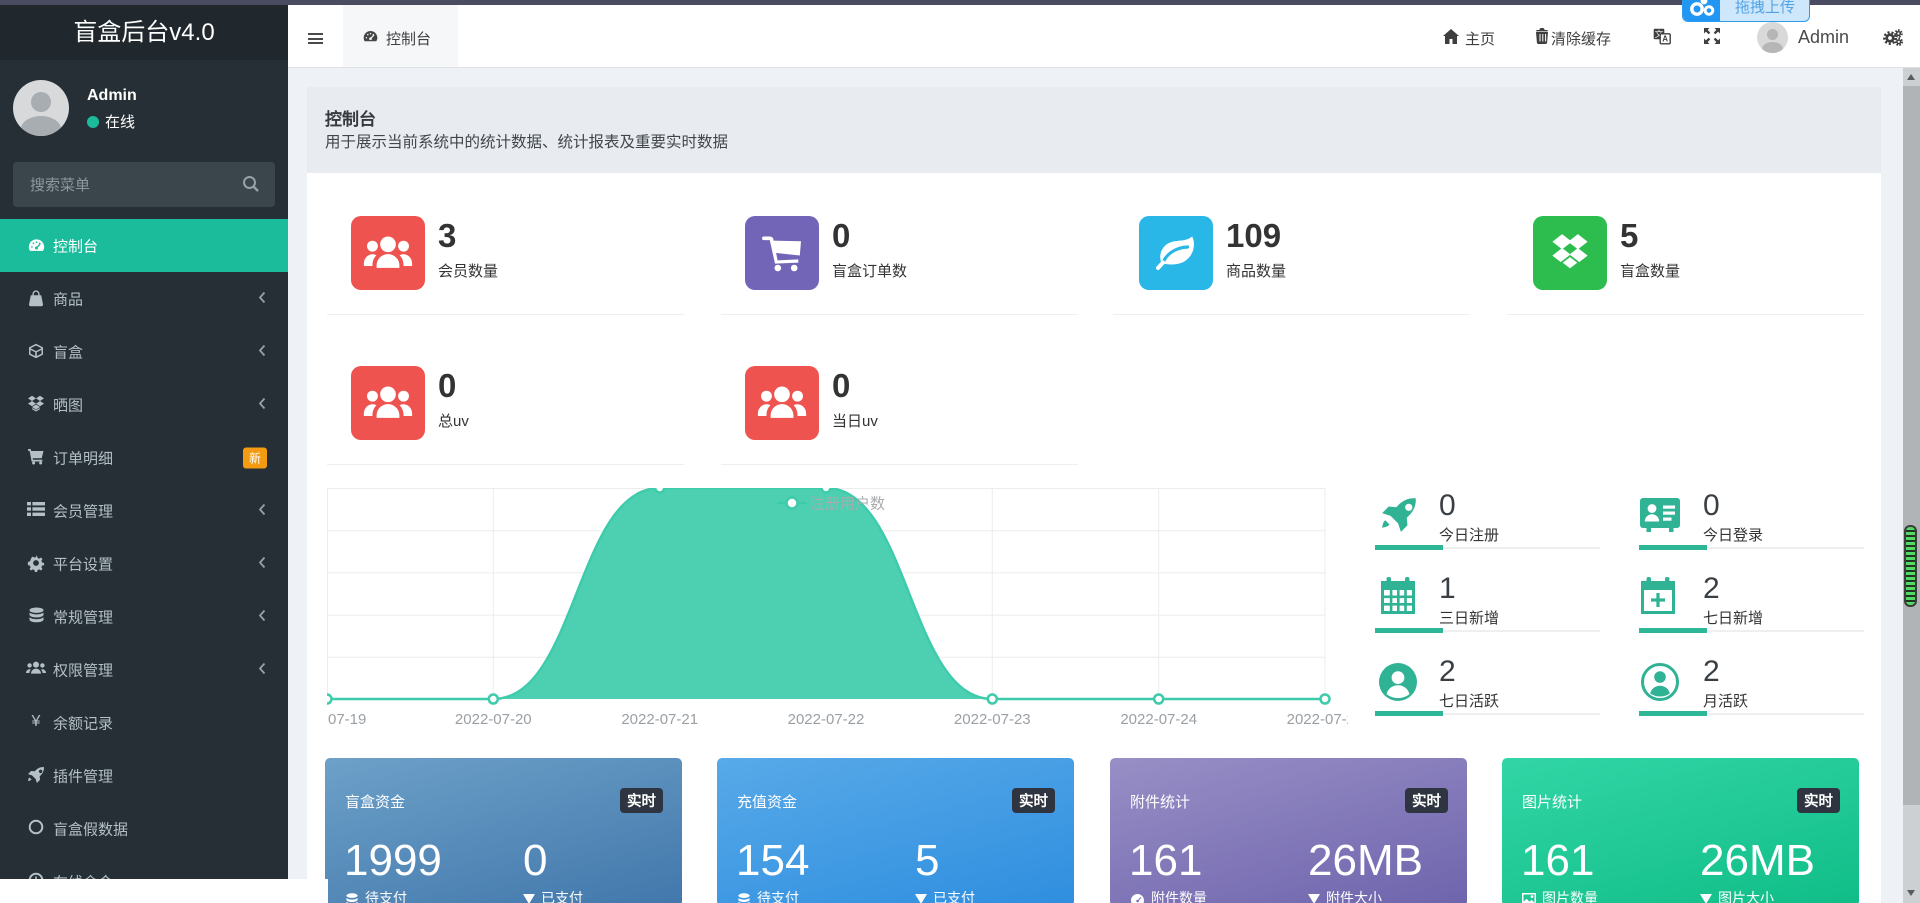  What do you see at coordinates (847, 504) in the screenshot?
I see `svg-text: 注册用户数` at bounding box center [847, 504].